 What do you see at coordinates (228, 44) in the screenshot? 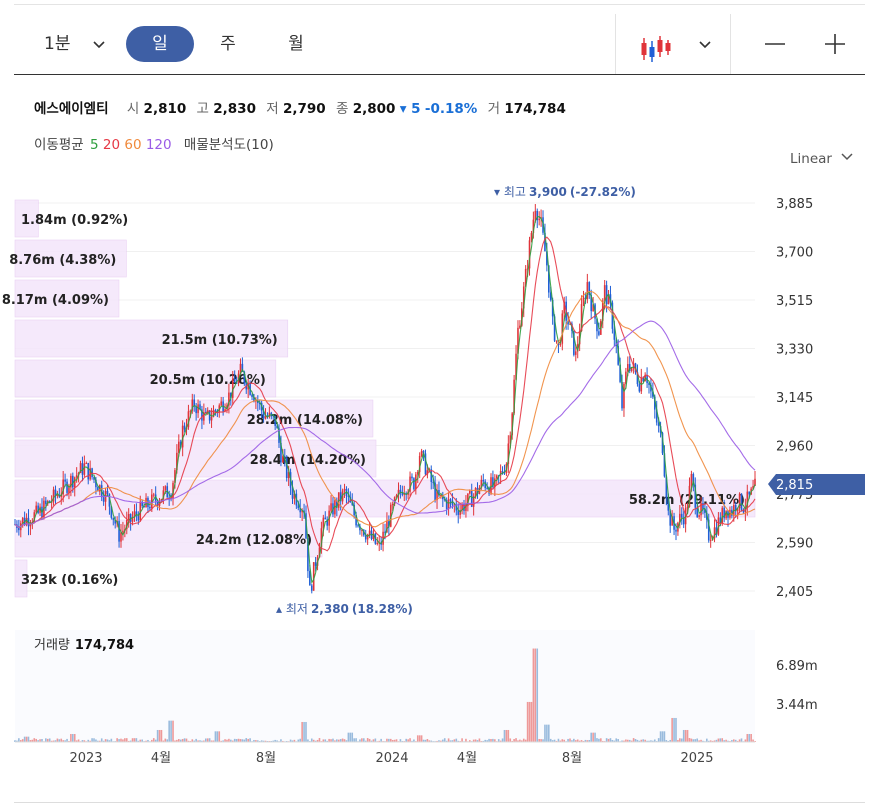
I see `tab-week: 주` at bounding box center [228, 44].